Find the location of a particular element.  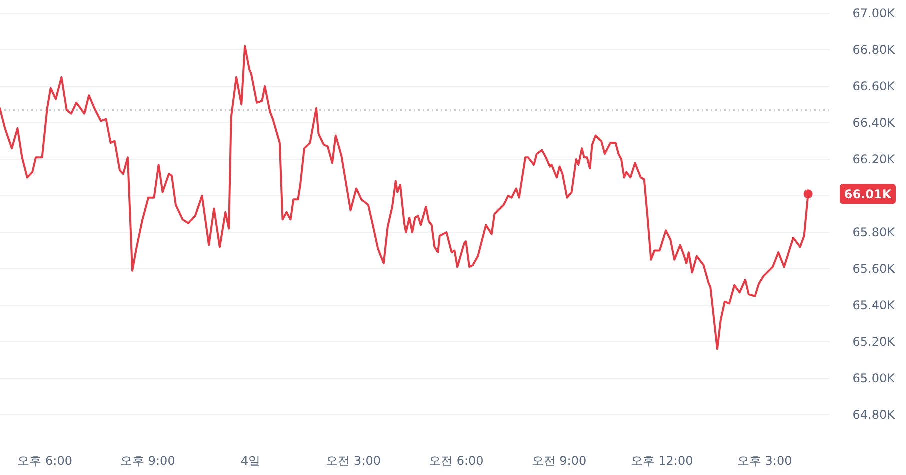

y-tick-label: 66.20K is located at coordinates (874, 159).